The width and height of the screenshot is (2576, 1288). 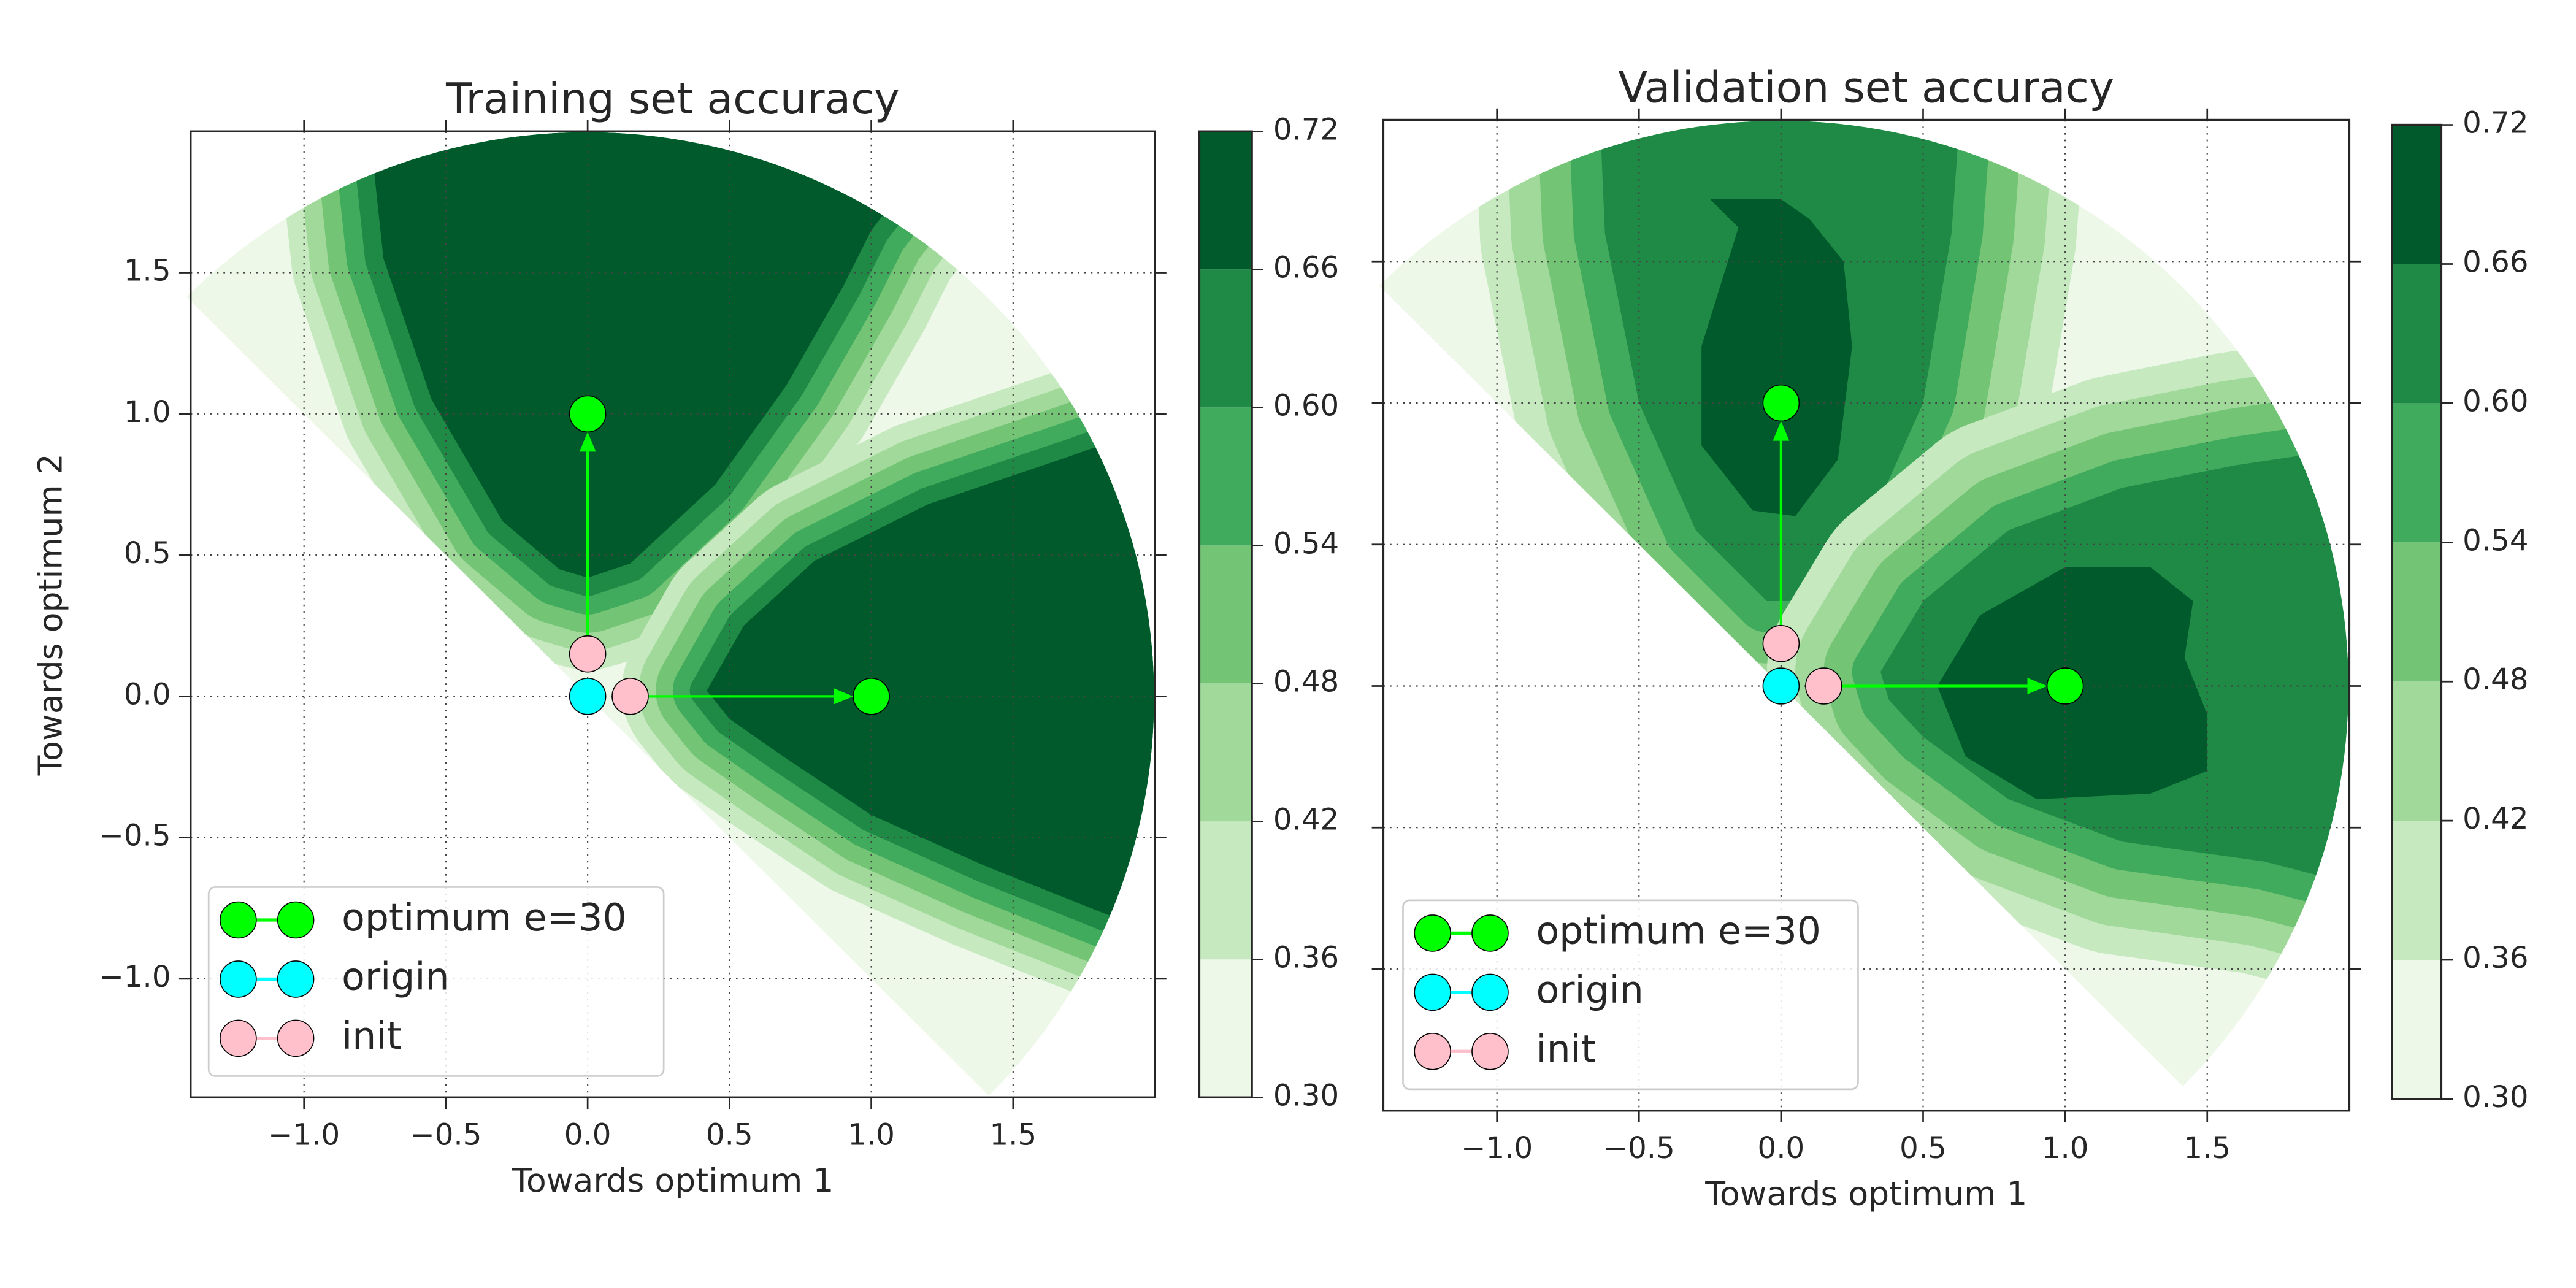 I want to click on y-tick-label: 0.5, so click(x=147, y=553).